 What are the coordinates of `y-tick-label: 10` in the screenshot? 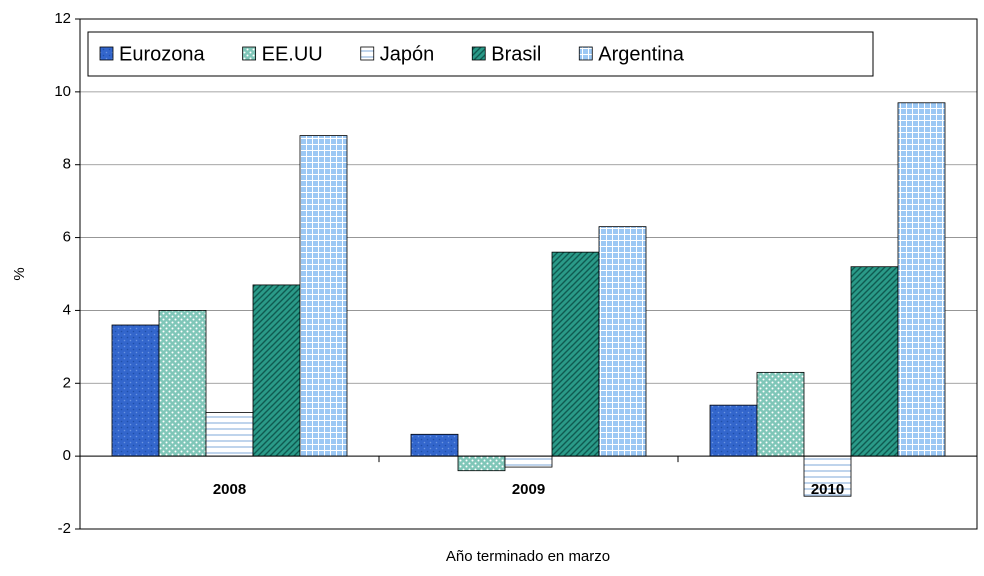 It's located at (62, 91).